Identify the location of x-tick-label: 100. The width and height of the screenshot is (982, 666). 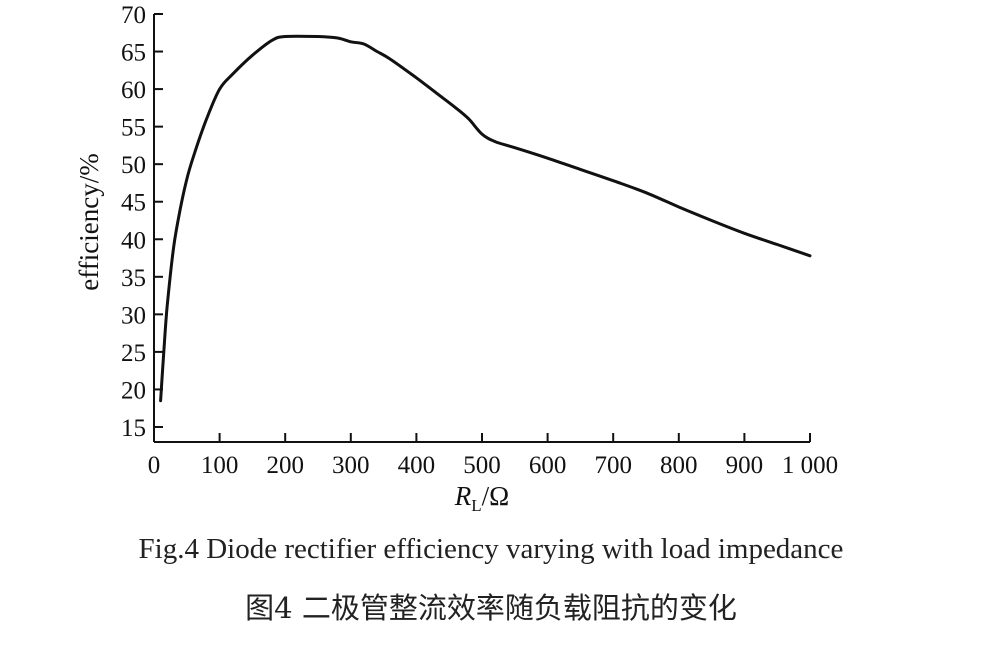
(220, 465).